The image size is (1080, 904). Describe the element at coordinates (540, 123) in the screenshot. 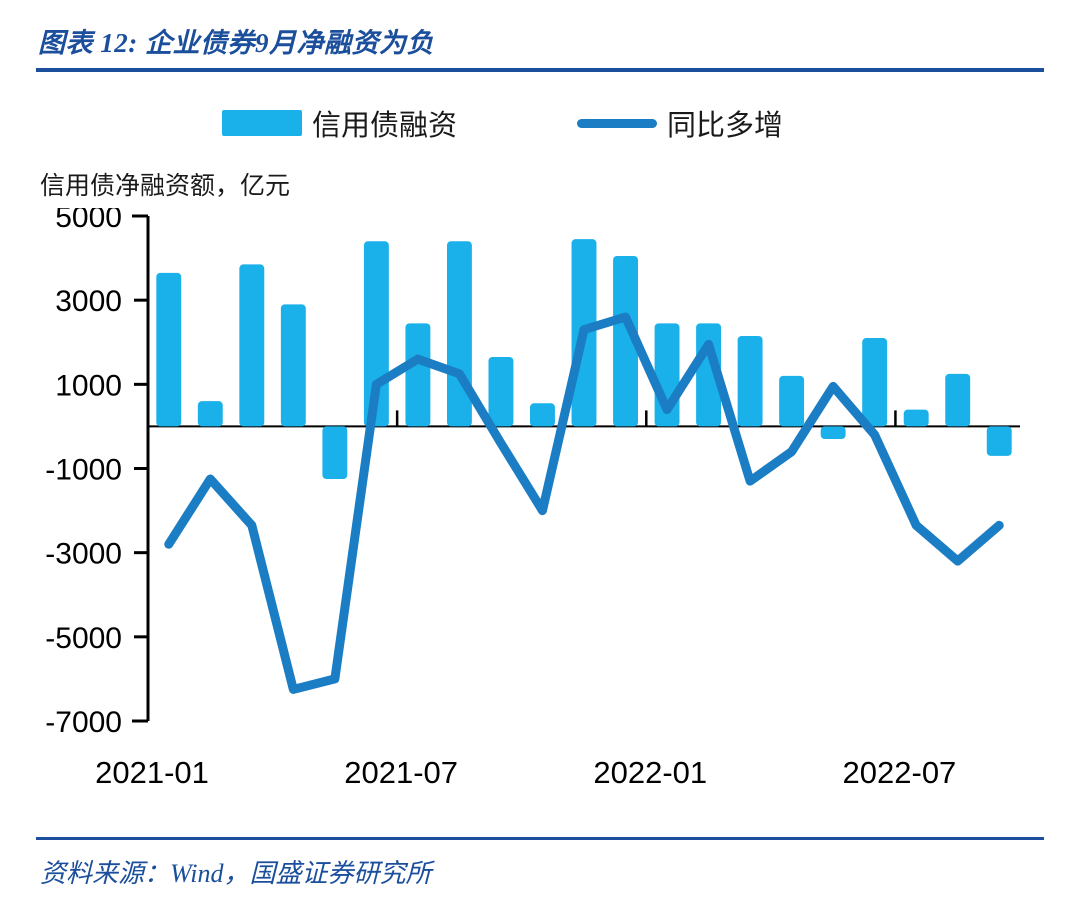

I see `chart-legend: 信用债融资 同比多增` at that location.